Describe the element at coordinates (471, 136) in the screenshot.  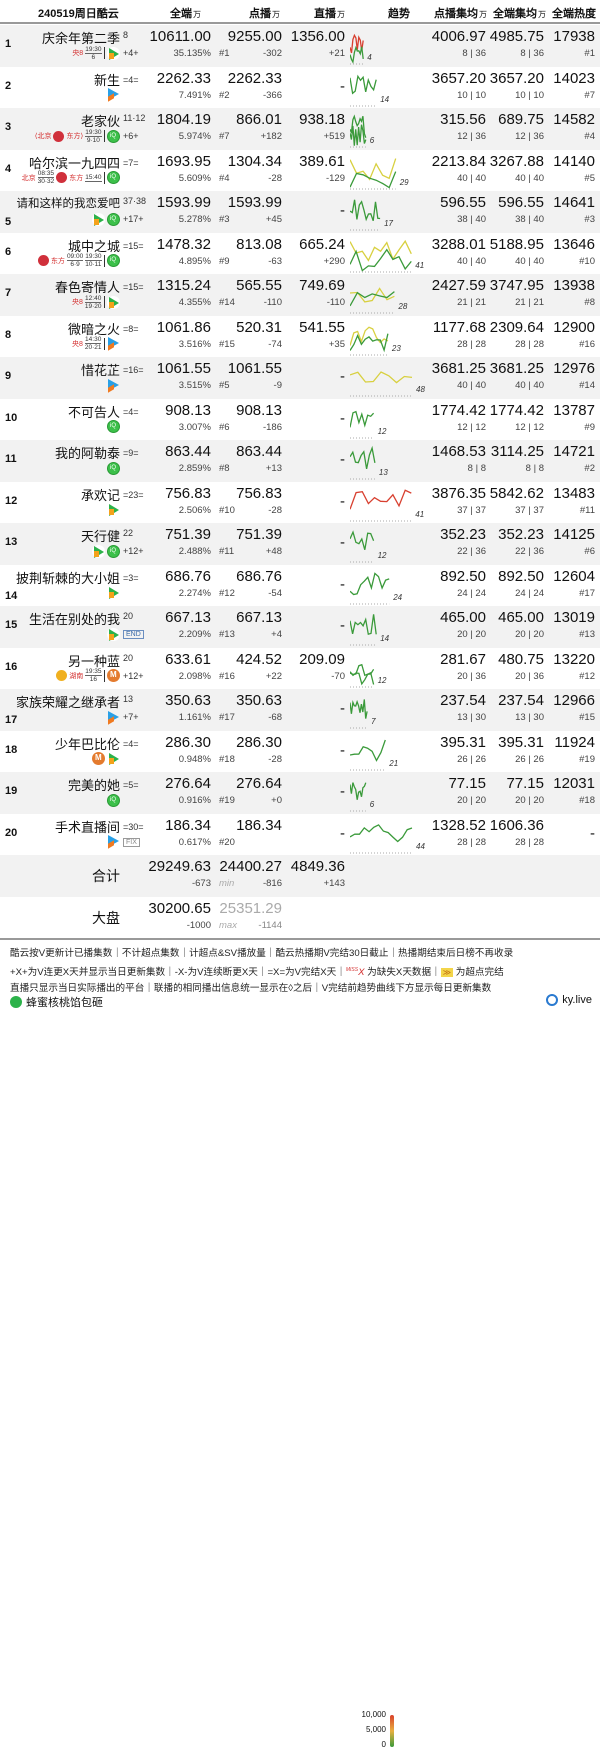
I see `vod-avg-episodes: 12 | 36` at that location.